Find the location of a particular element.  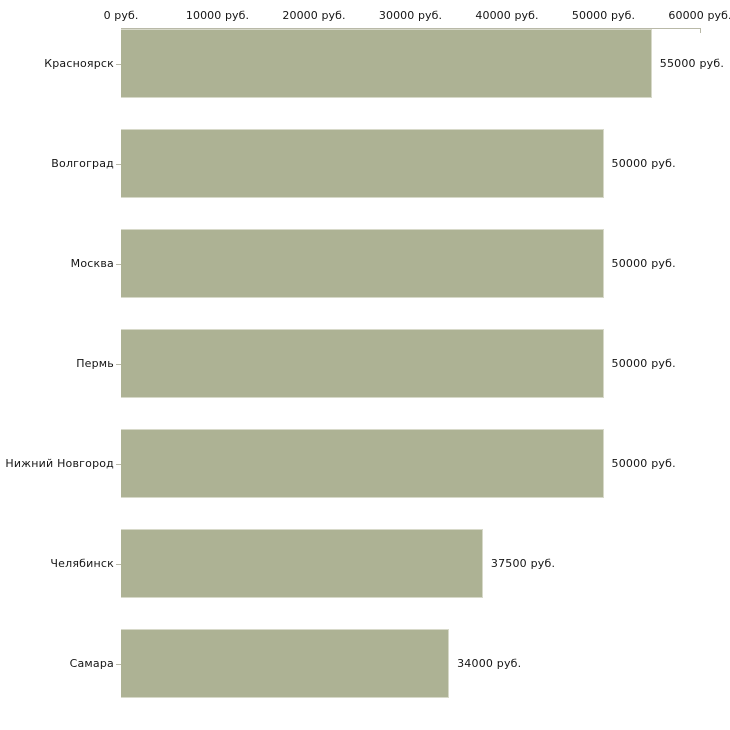

category-label: Волгоград is located at coordinates (82, 163).